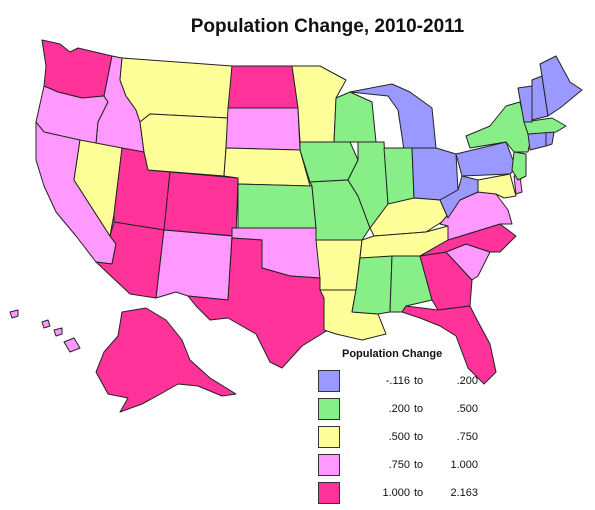 The width and height of the screenshot is (595, 510). What do you see at coordinates (46, 324) in the screenshot?
I see `state-HI-island2` at bounding box center [46, 324].